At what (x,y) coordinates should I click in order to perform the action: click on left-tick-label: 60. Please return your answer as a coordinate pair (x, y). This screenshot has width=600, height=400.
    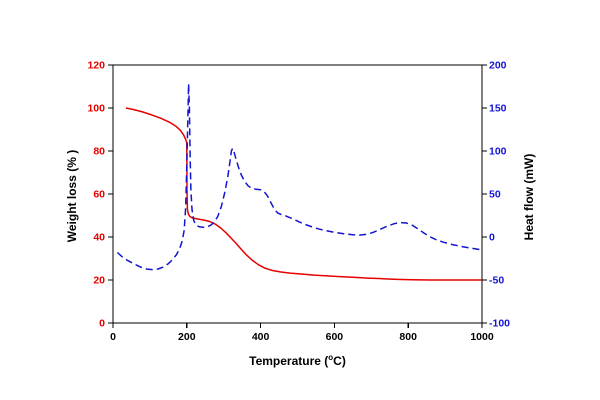
    Looking at the image, I should click on (99, 195).